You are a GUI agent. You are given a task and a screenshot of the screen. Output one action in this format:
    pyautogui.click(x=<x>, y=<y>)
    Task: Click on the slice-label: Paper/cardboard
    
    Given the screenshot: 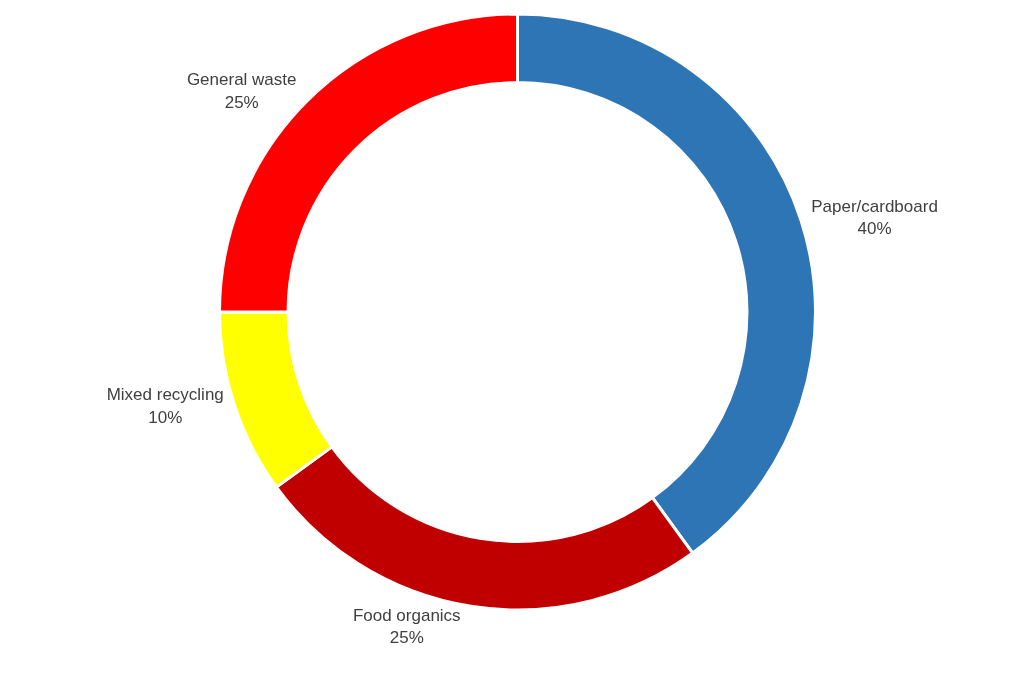 What is the action you would take?
    pyautogui.click(x=874, y=207)
    